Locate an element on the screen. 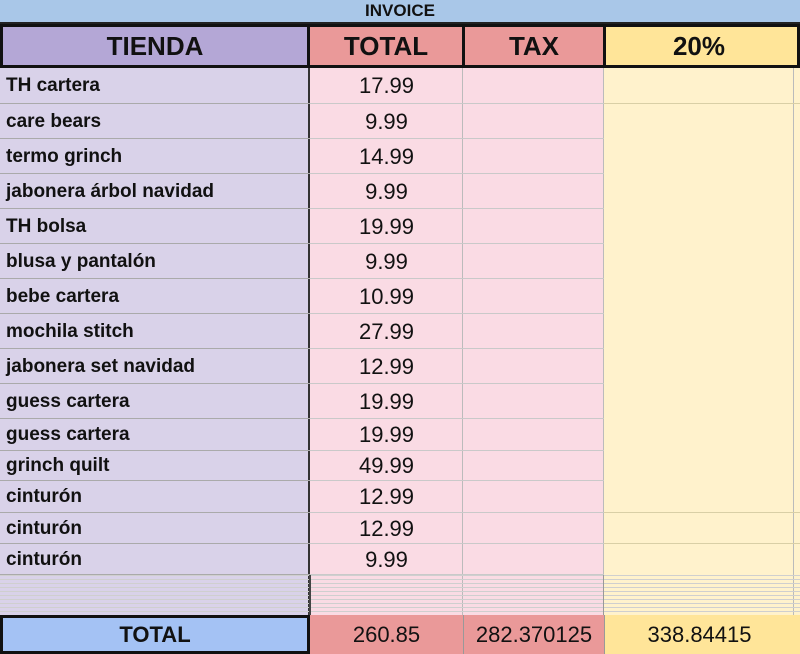 The height and width of the screenshot is (654, 800). item-name-cell: bebe cartera is located at coordinates (63, 296).